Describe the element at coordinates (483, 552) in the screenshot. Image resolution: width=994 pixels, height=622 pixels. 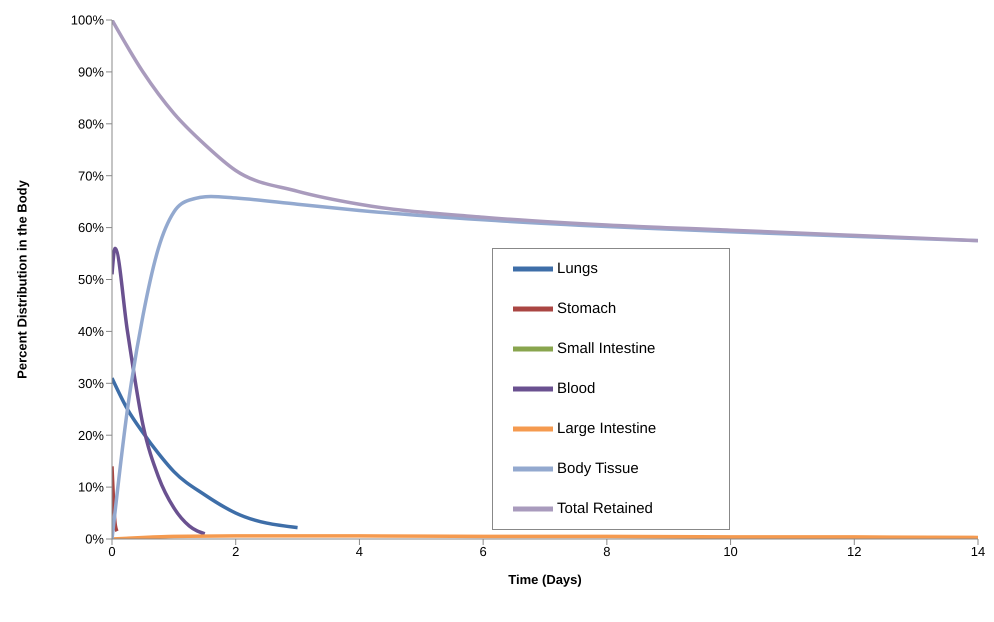
I see `x-tick-label: 6` at that location.